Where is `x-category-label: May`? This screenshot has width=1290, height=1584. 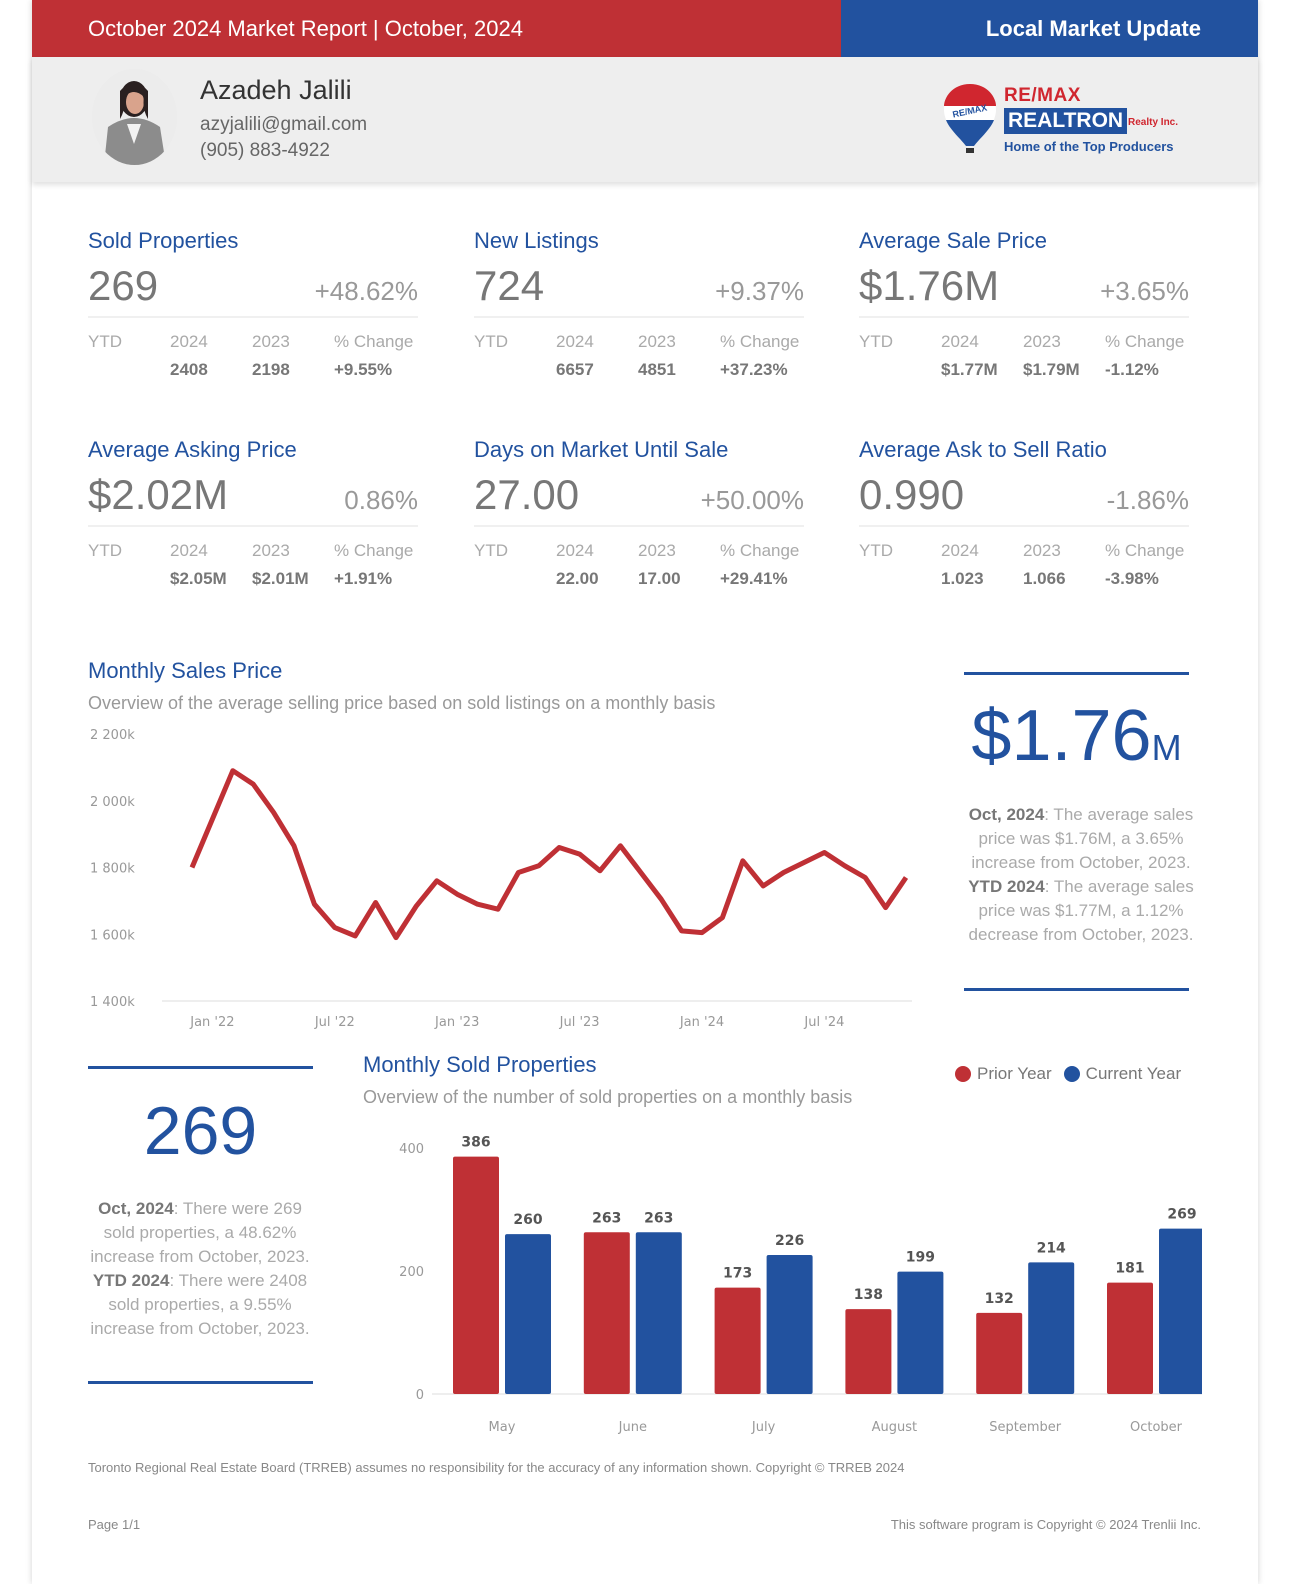 x-category-label: May is located at coordinates (502, 1427).